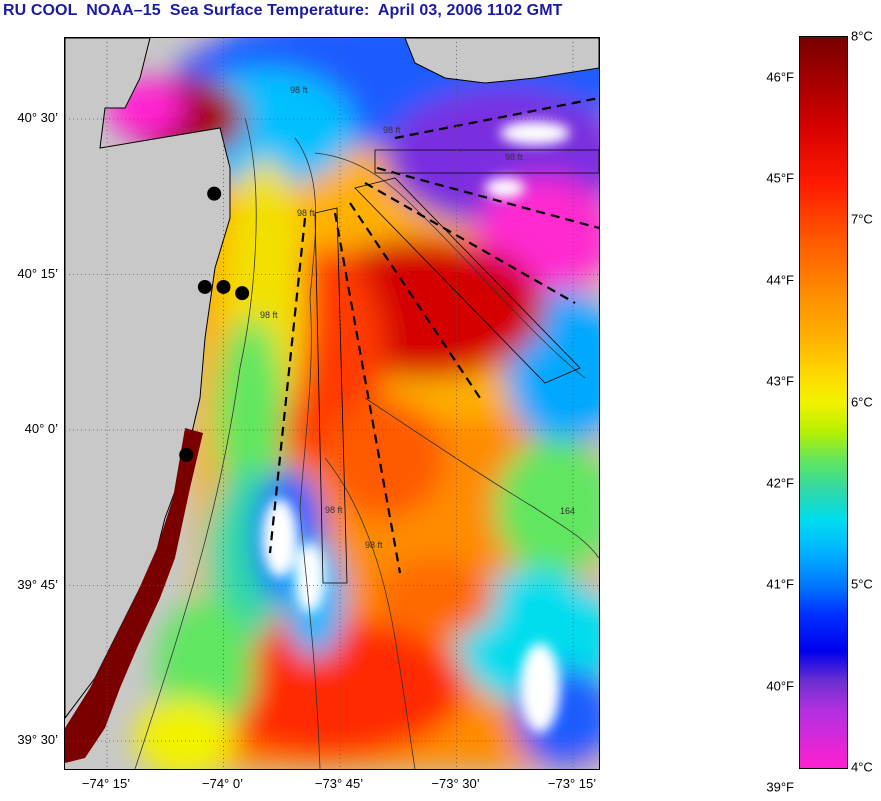 This screenshot has height=801, width=881. What do you see at coordinates (37, 584) in the screenshot?
I see `latitude-label: 39° 45’` at bounding box center [37, 584].